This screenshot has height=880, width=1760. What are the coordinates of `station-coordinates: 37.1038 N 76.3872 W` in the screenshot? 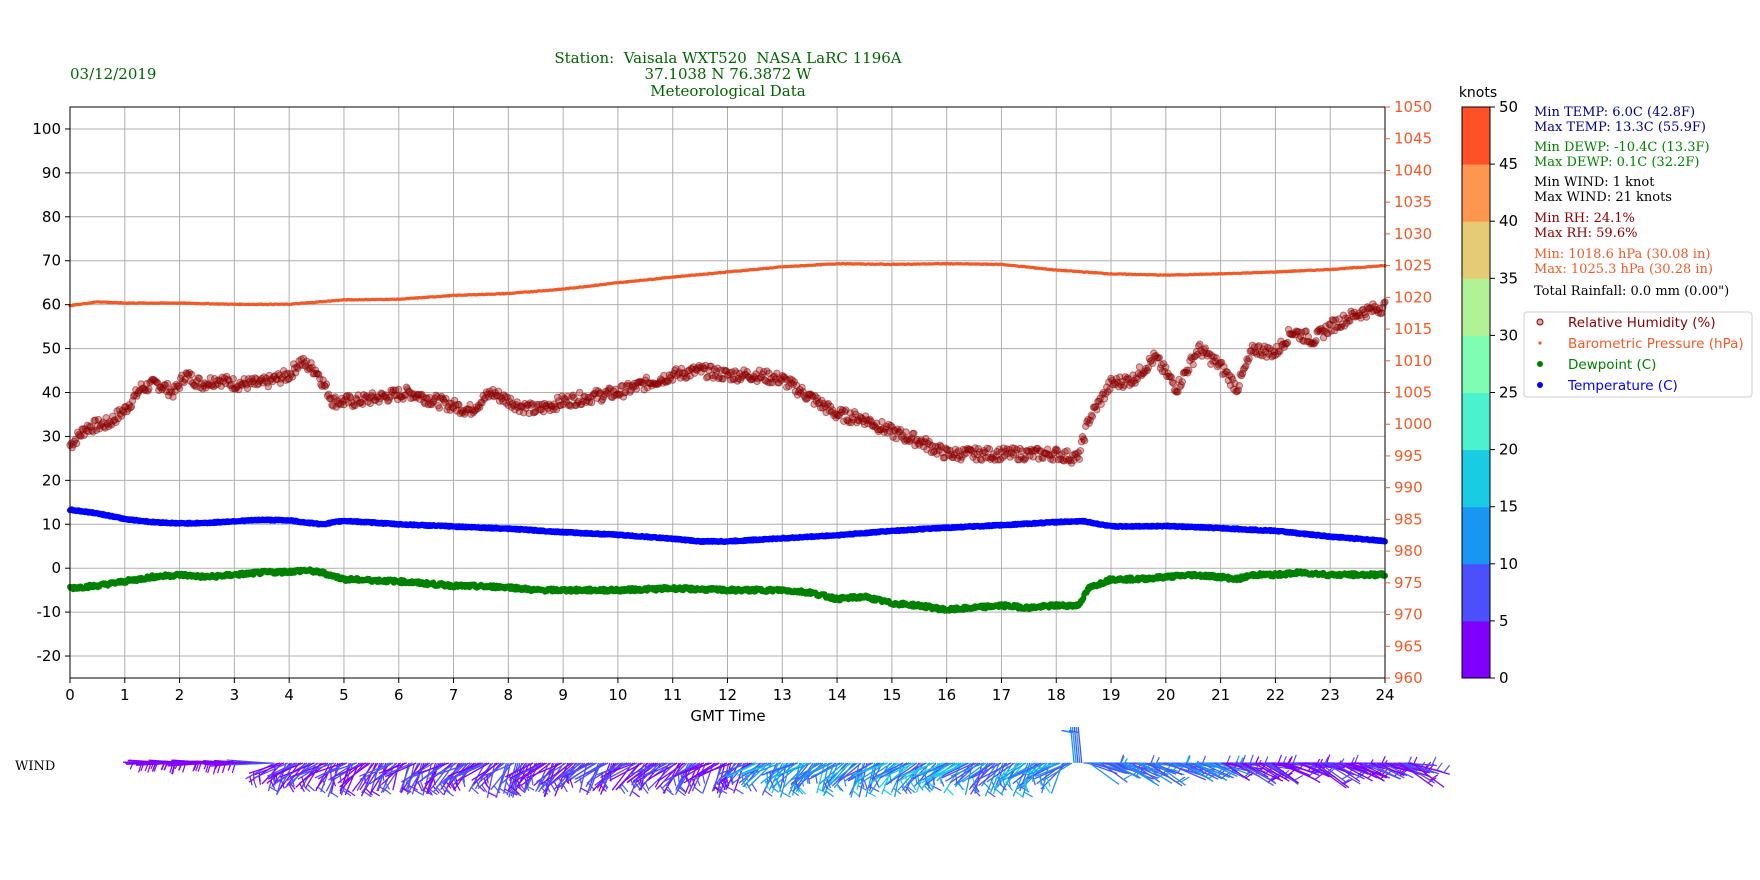 It's located at (728, 74).